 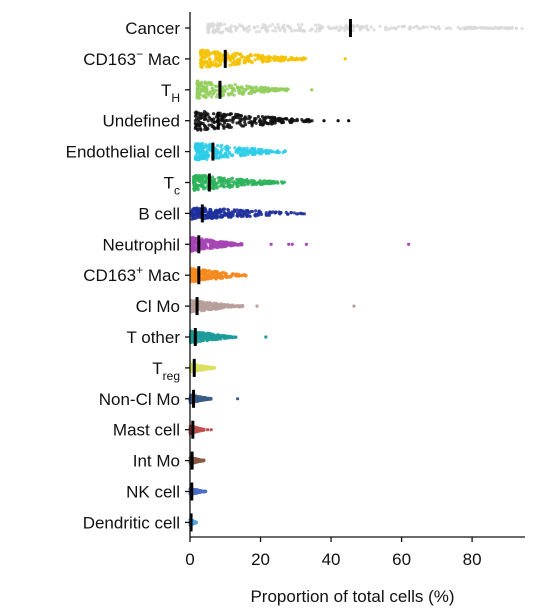 I want to click on category-label: CD163+ Mac, so click(x=131, y=274).